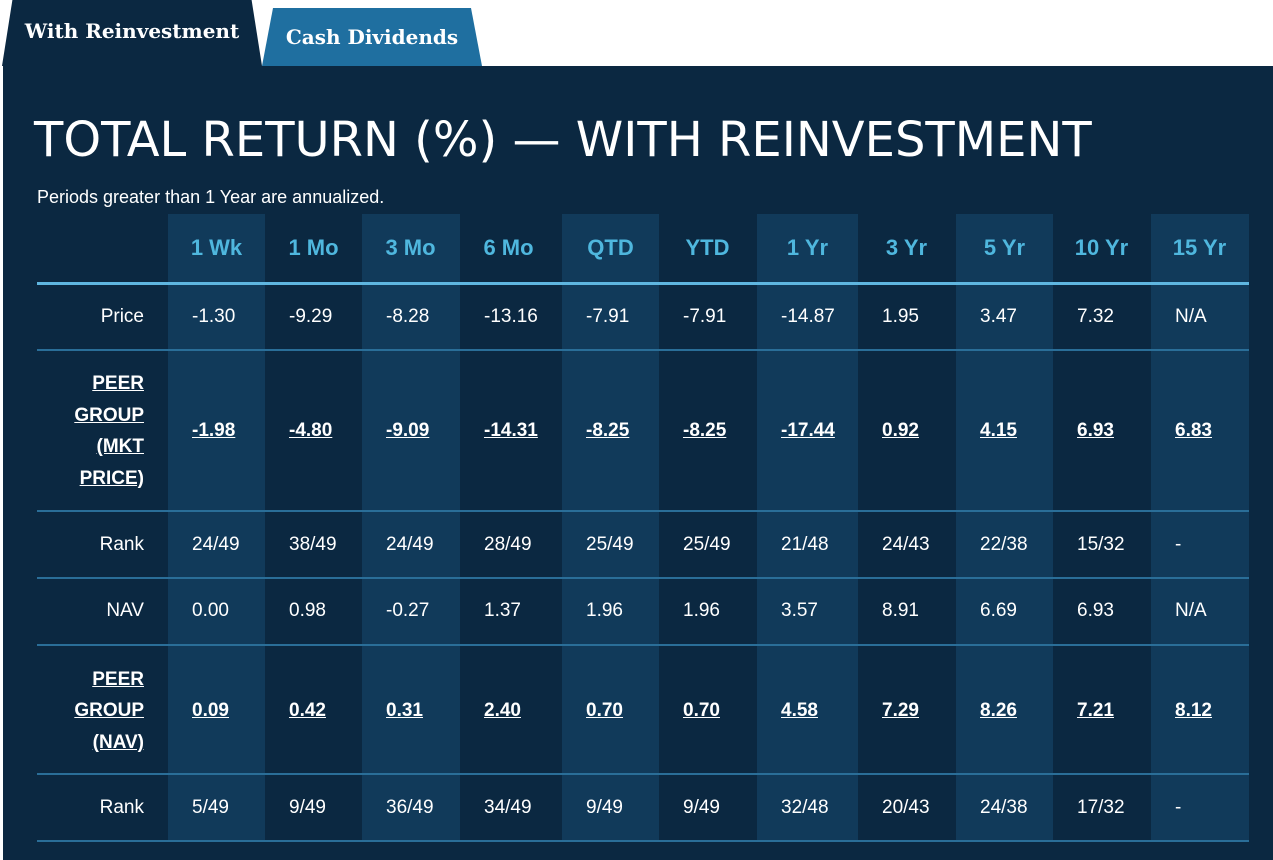 This screenshot has width=1273, height=860. What do you see at coordinates (808, 430) in the screenshot?
I see `peer-group-value-link: -17.44` at bounding box center [808, 430].